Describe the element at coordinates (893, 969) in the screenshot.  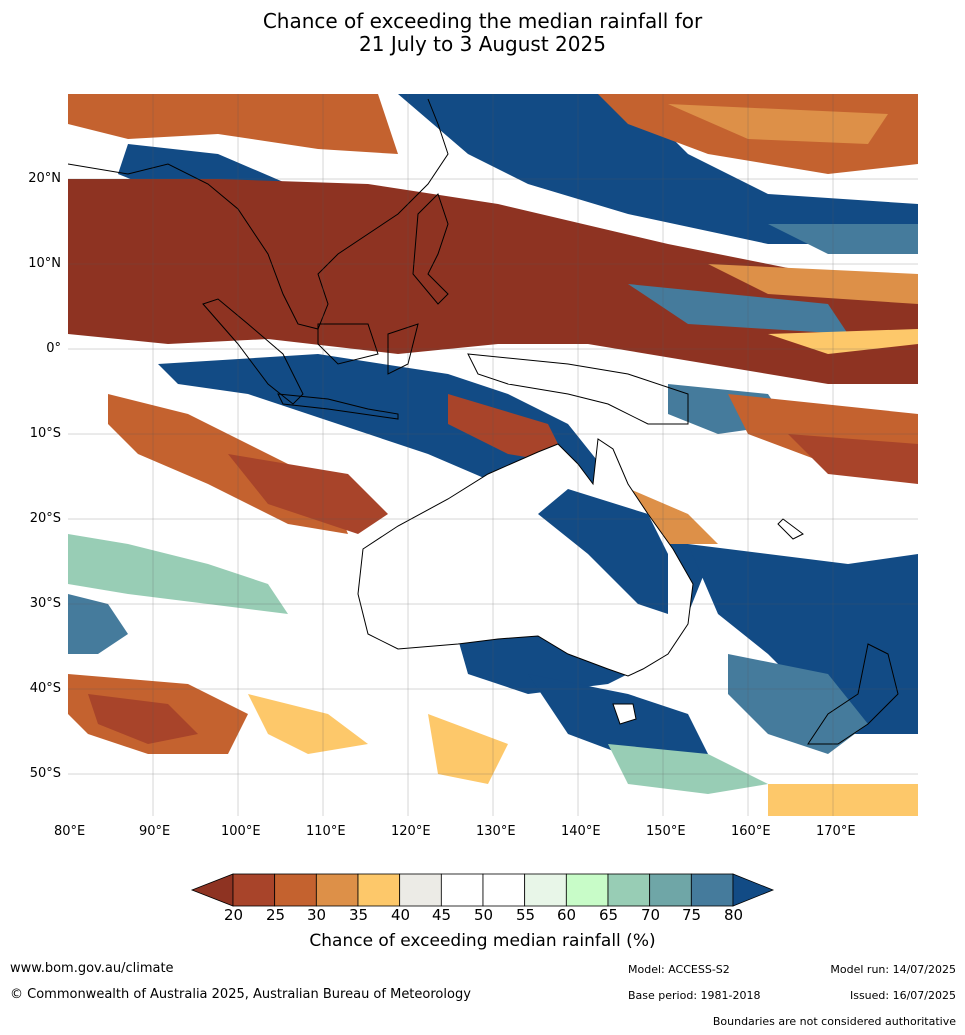
I see `model-run-date: Model run: 14/07/2025` at that location.